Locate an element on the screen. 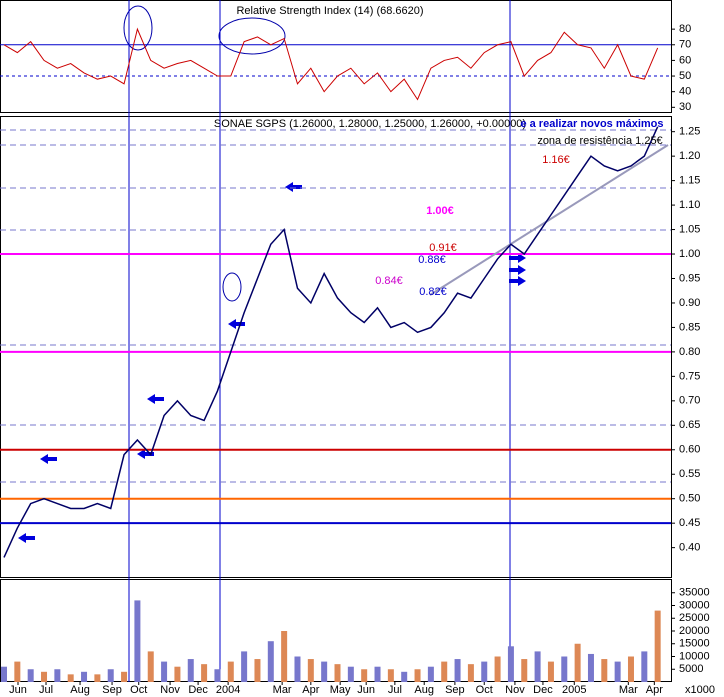  y-tick-label: 0.90 is located at coordinates (689, 303).